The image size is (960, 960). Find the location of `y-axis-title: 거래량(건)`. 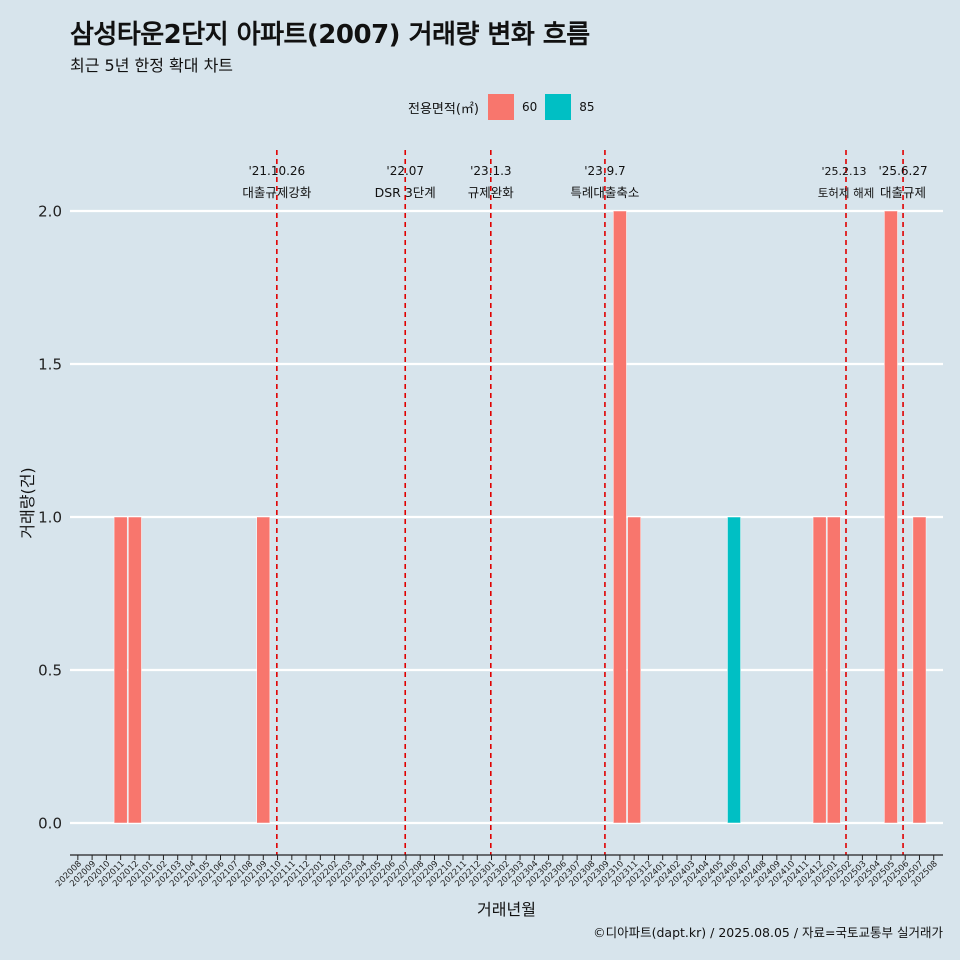

y-axis-title: 거래량(건) is located at coordinates (27, 502).